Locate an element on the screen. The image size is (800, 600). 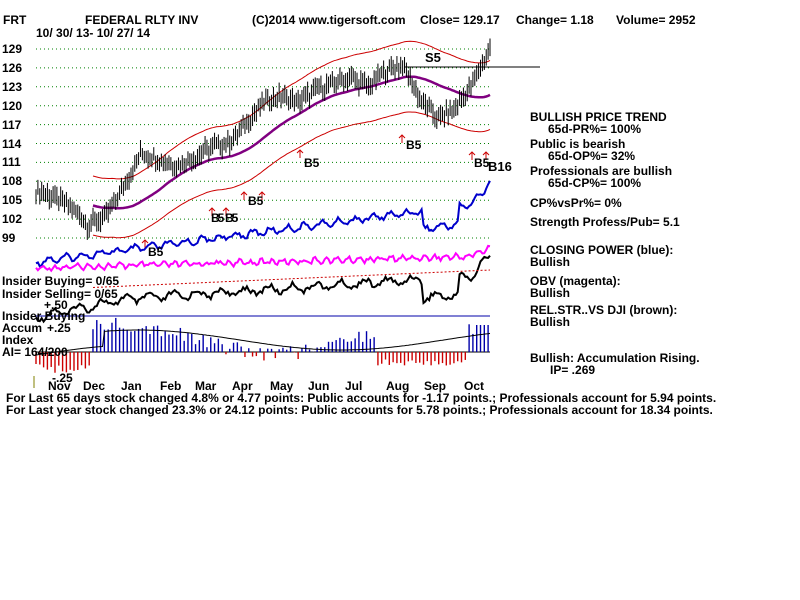
signal-b5-apr: B5 is located at coordinates (256, 201).